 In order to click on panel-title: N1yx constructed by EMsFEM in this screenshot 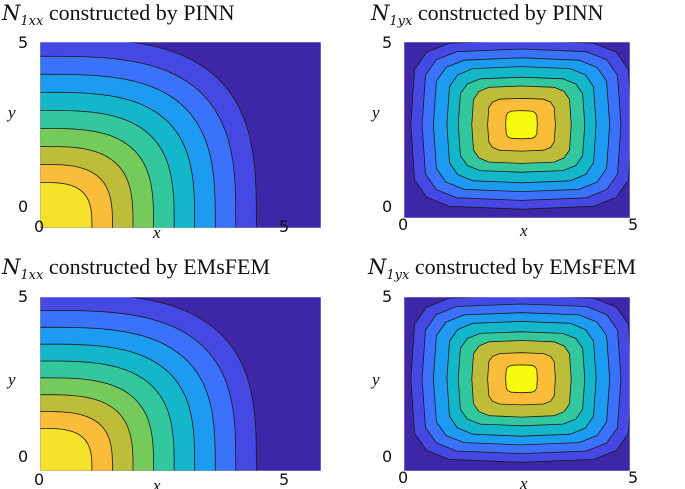, I will do `click(502, 268)`.